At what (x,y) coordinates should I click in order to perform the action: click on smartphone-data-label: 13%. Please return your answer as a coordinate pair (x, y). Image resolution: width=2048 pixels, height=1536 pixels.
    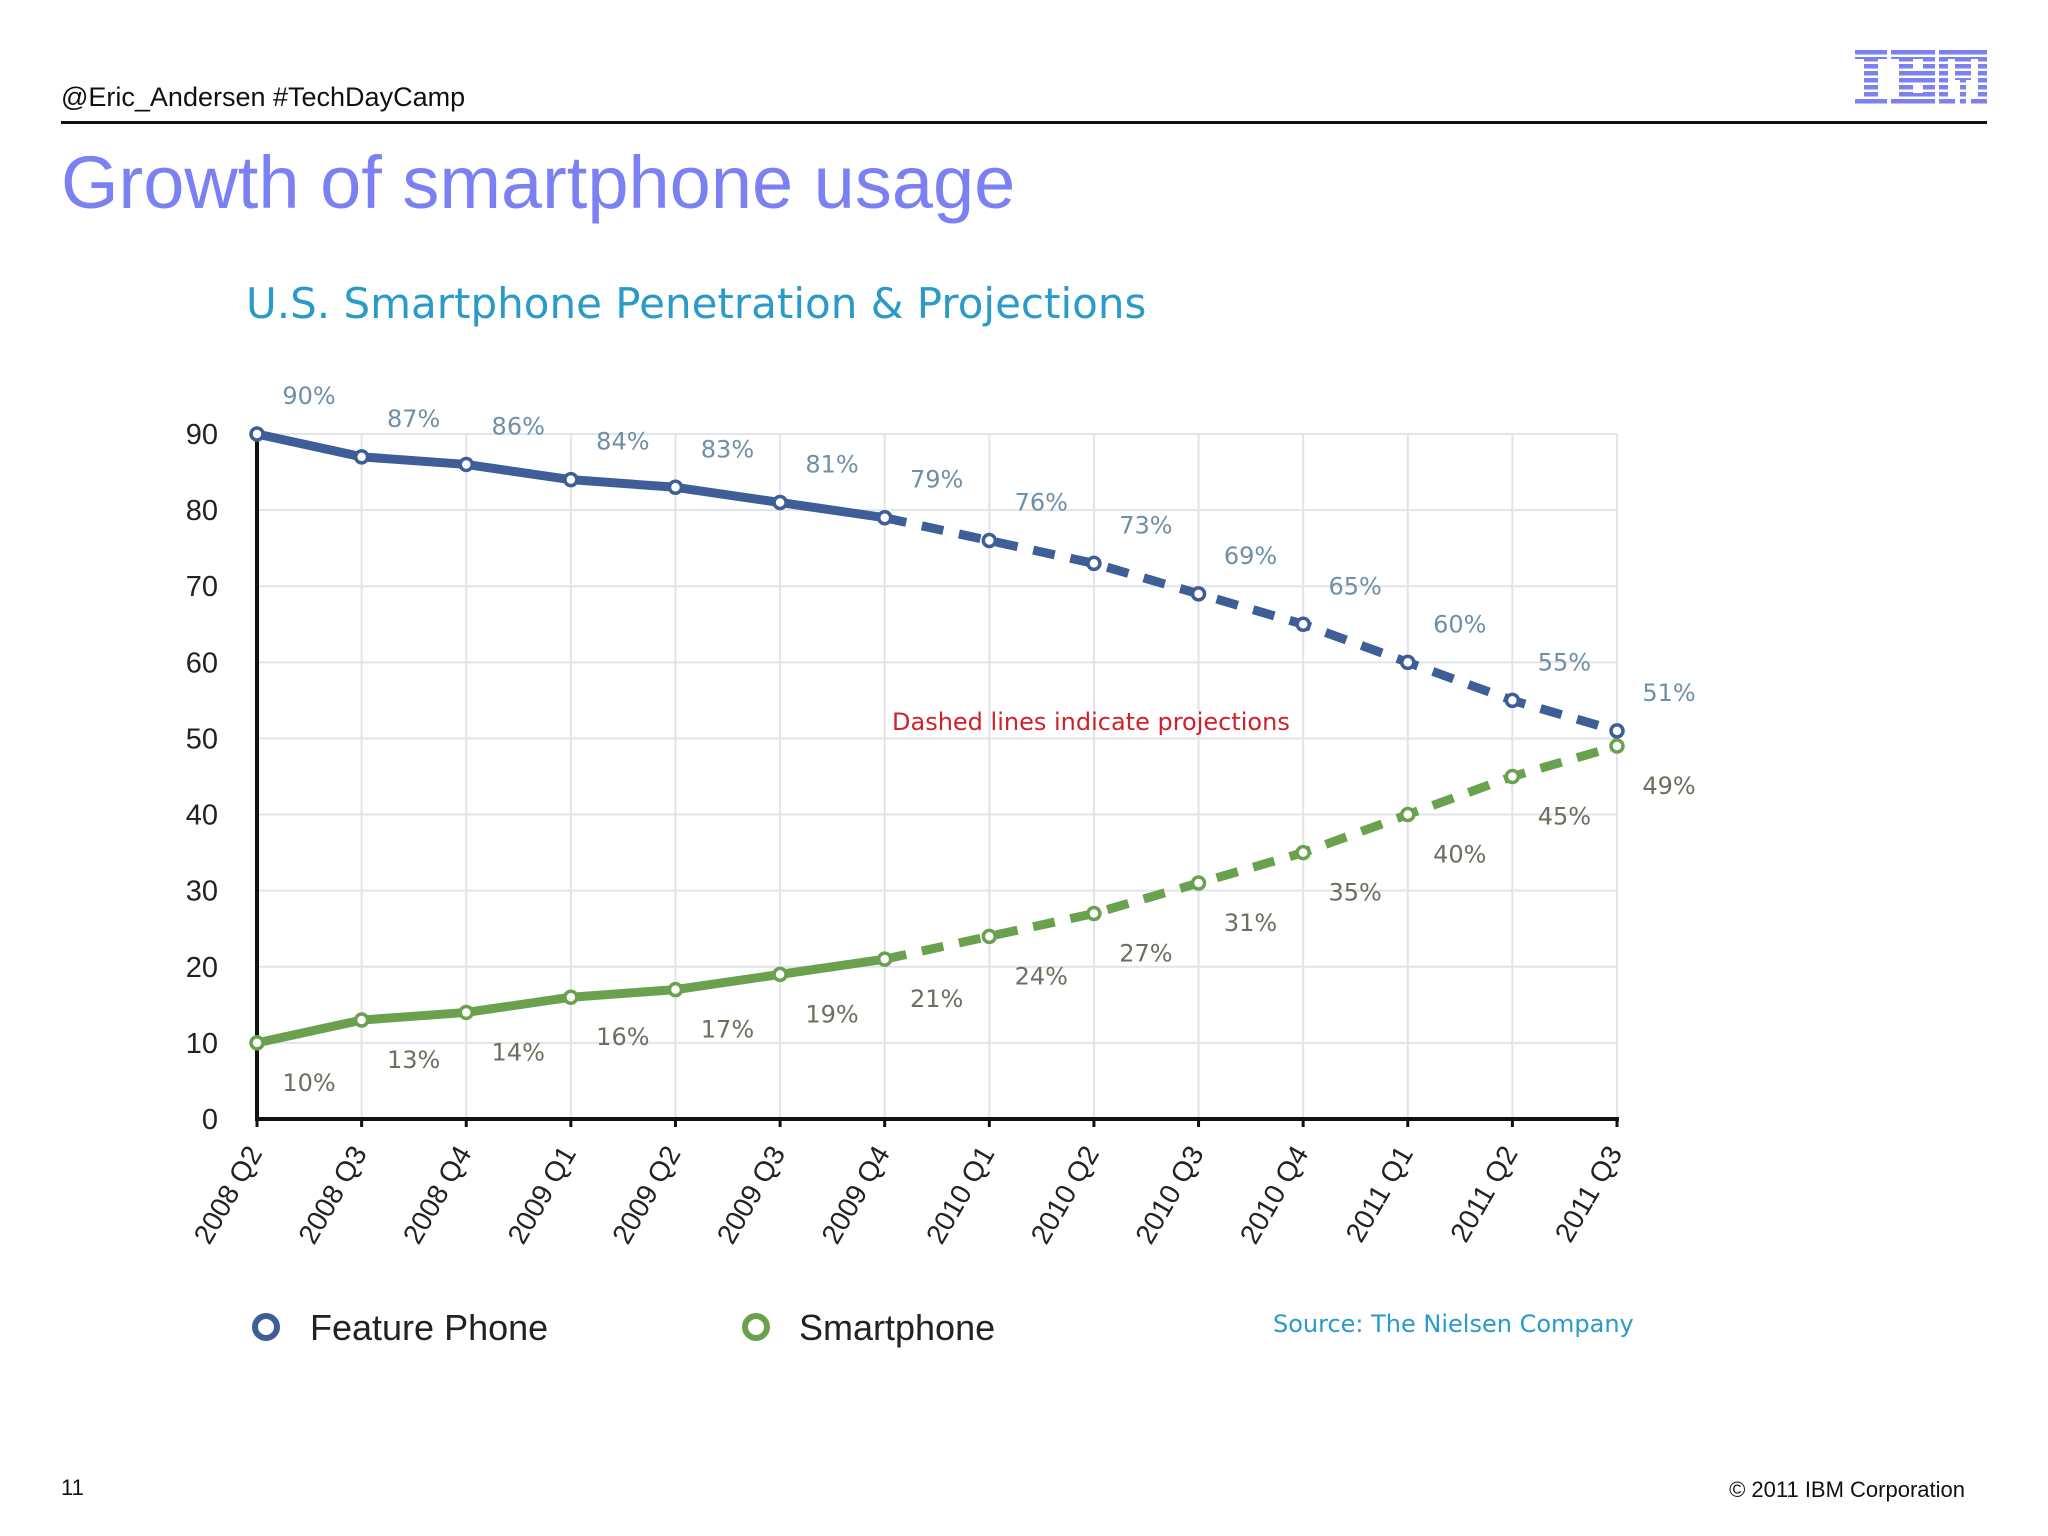
    Looking at the image, I should click on (413, 1060).